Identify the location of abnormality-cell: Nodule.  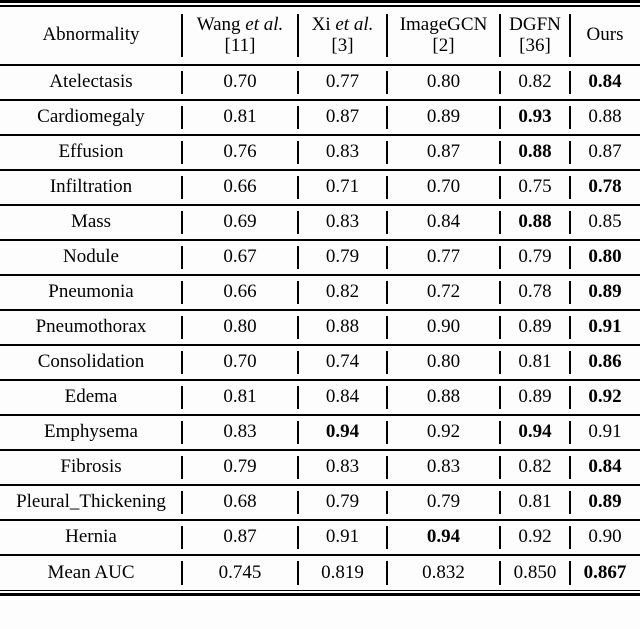
(91, 257).